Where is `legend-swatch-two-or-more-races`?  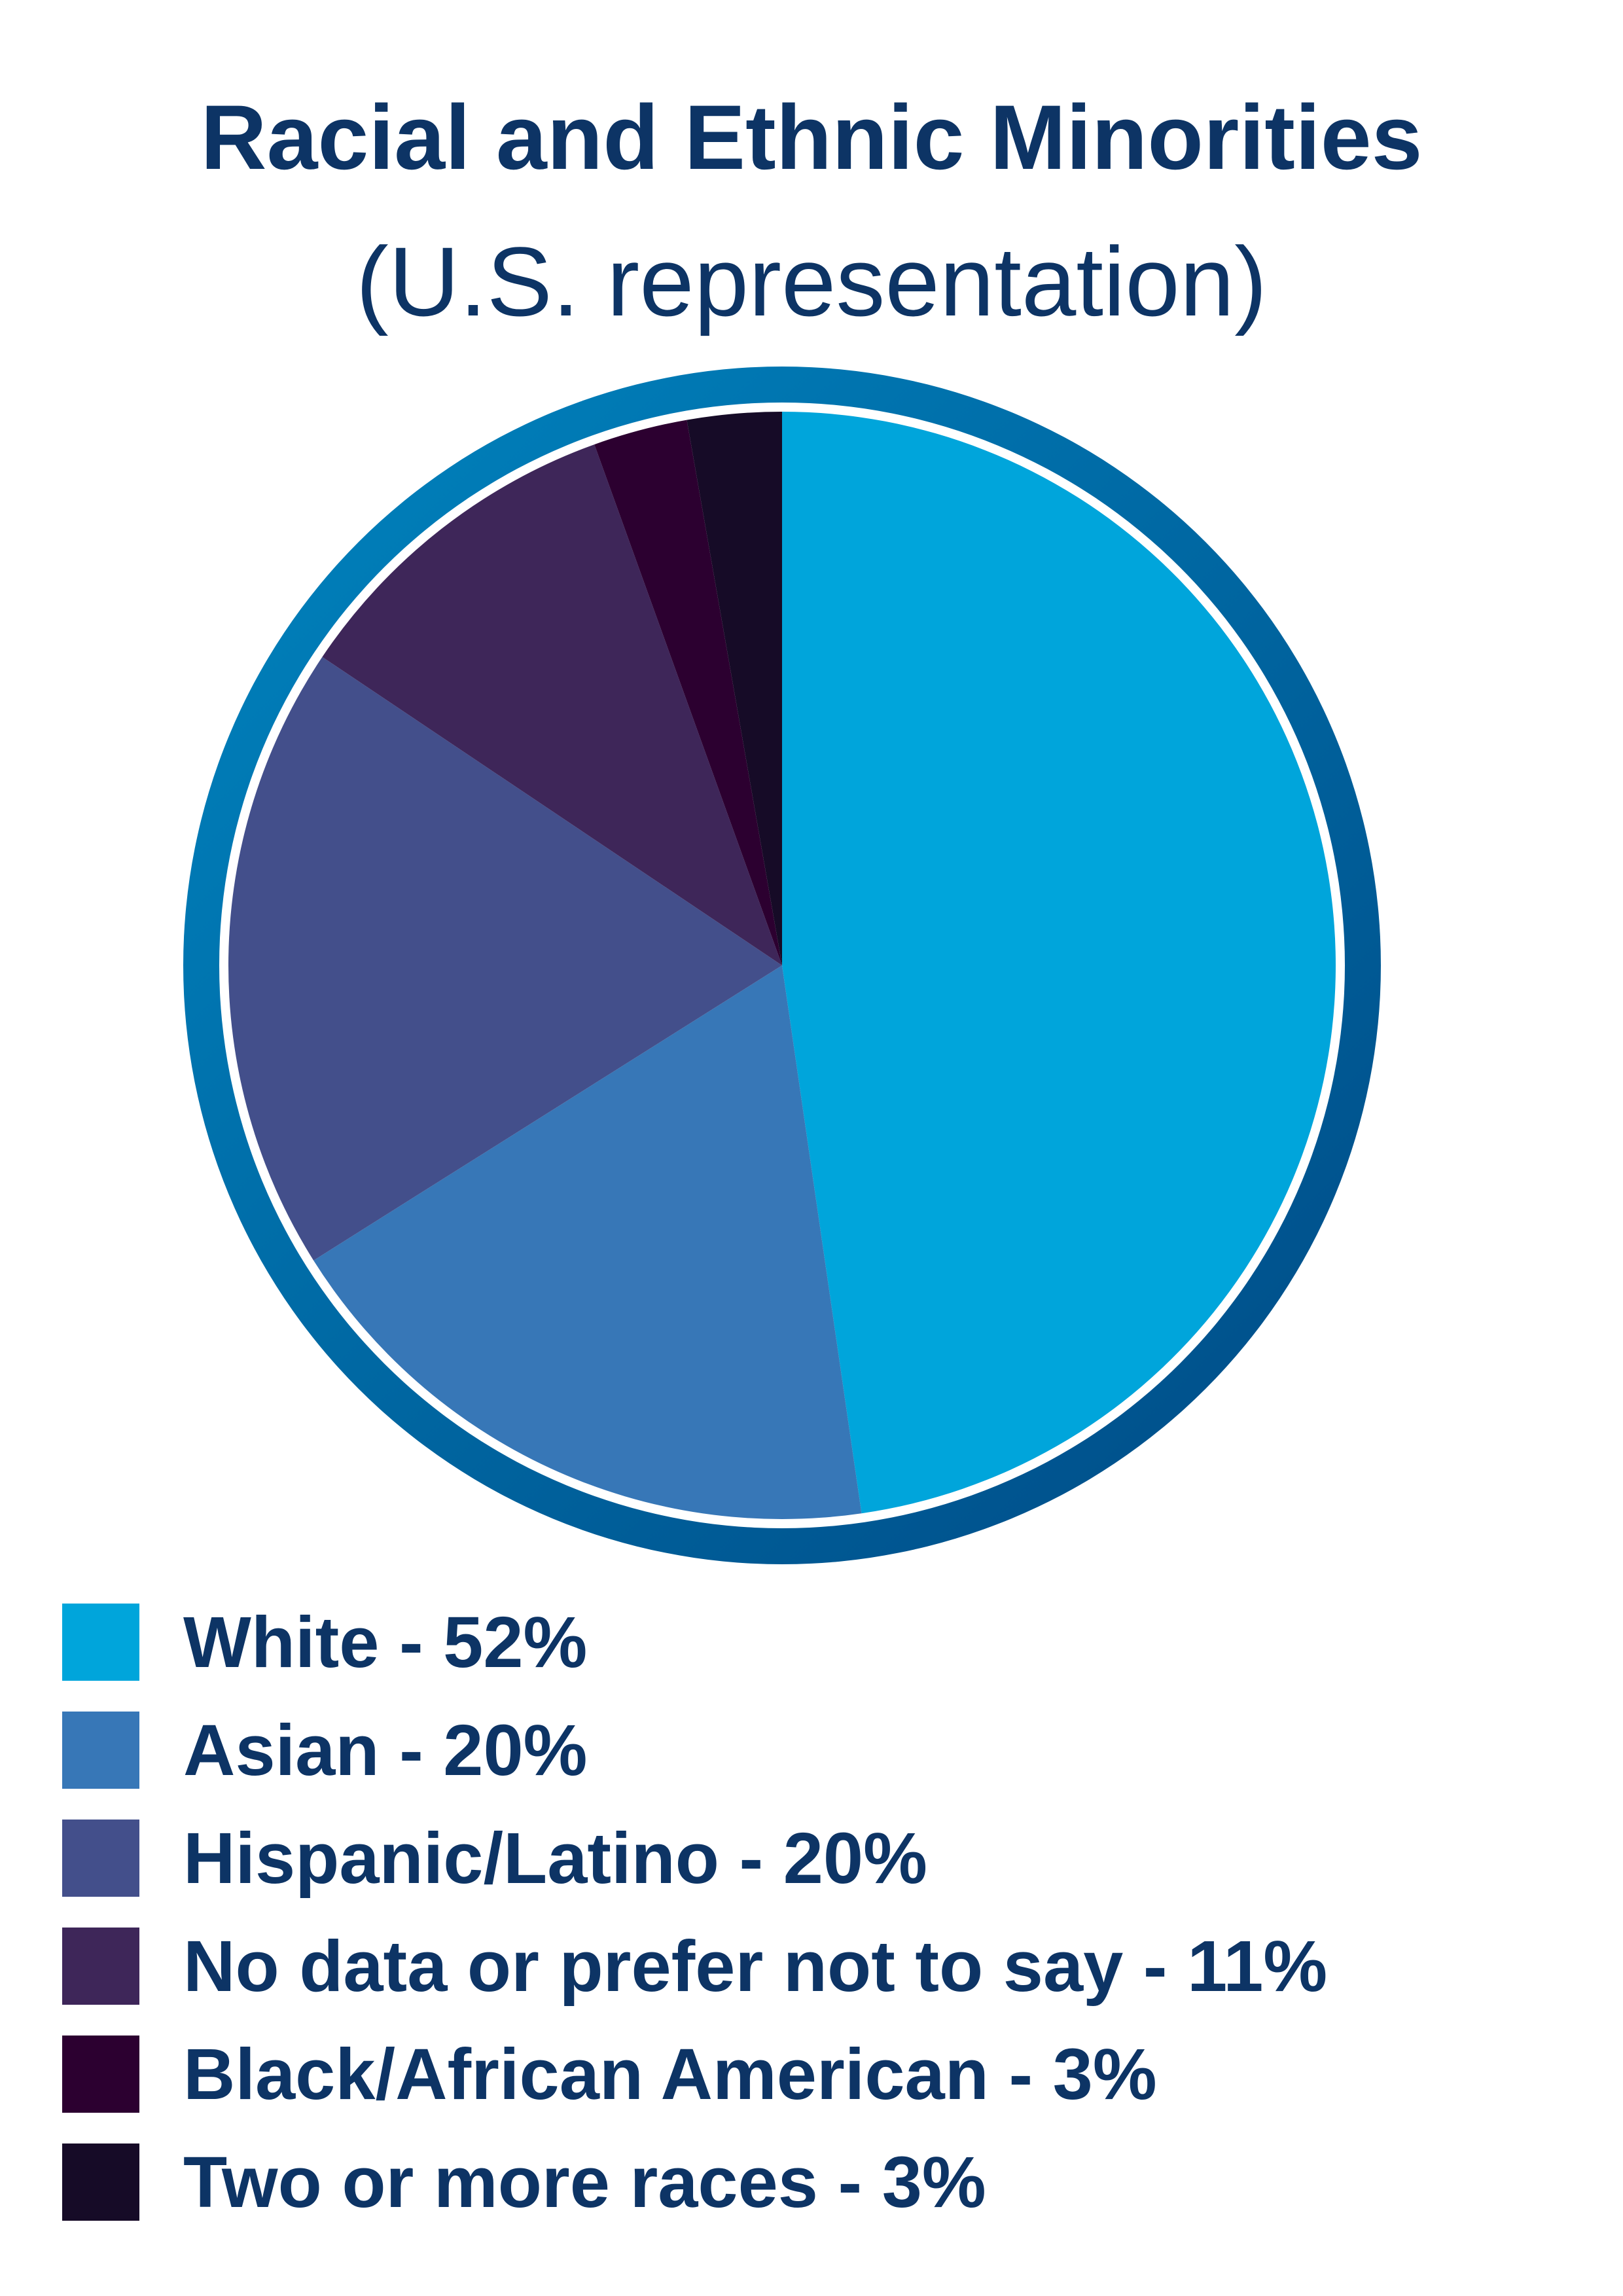
legend-swatch-two-or-more-races is located at coordinates (101, 2182).